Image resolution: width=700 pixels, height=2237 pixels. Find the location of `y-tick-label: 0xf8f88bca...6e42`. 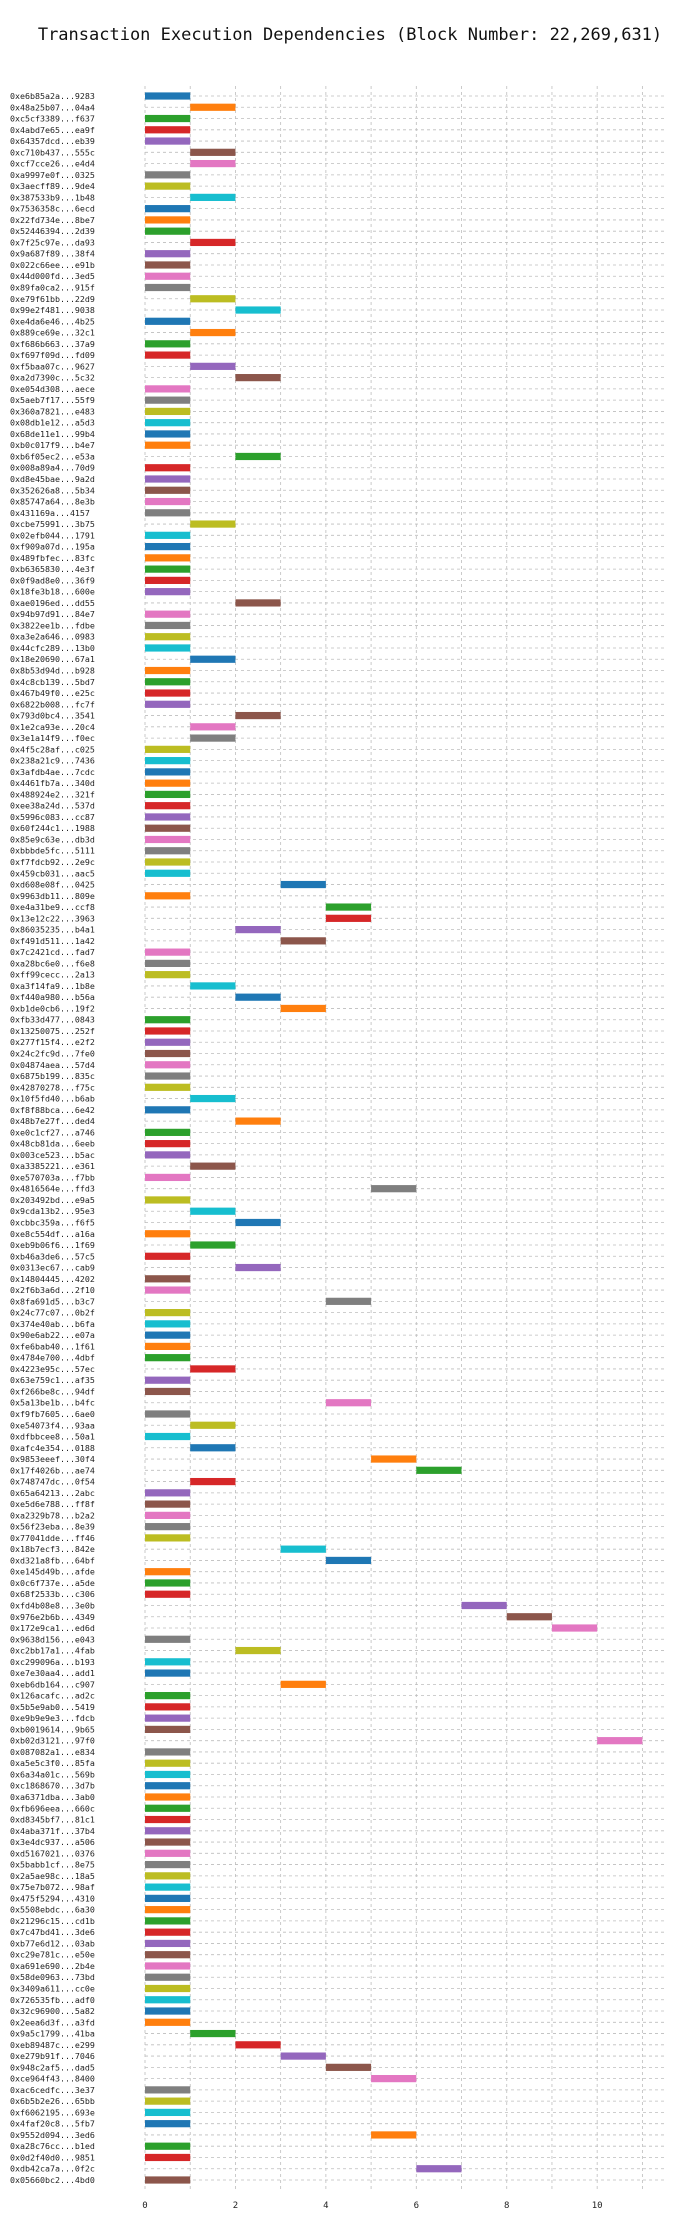

y-tick-label: 0xf8f88bca...6e42 is located at coordinates (52, 1110).